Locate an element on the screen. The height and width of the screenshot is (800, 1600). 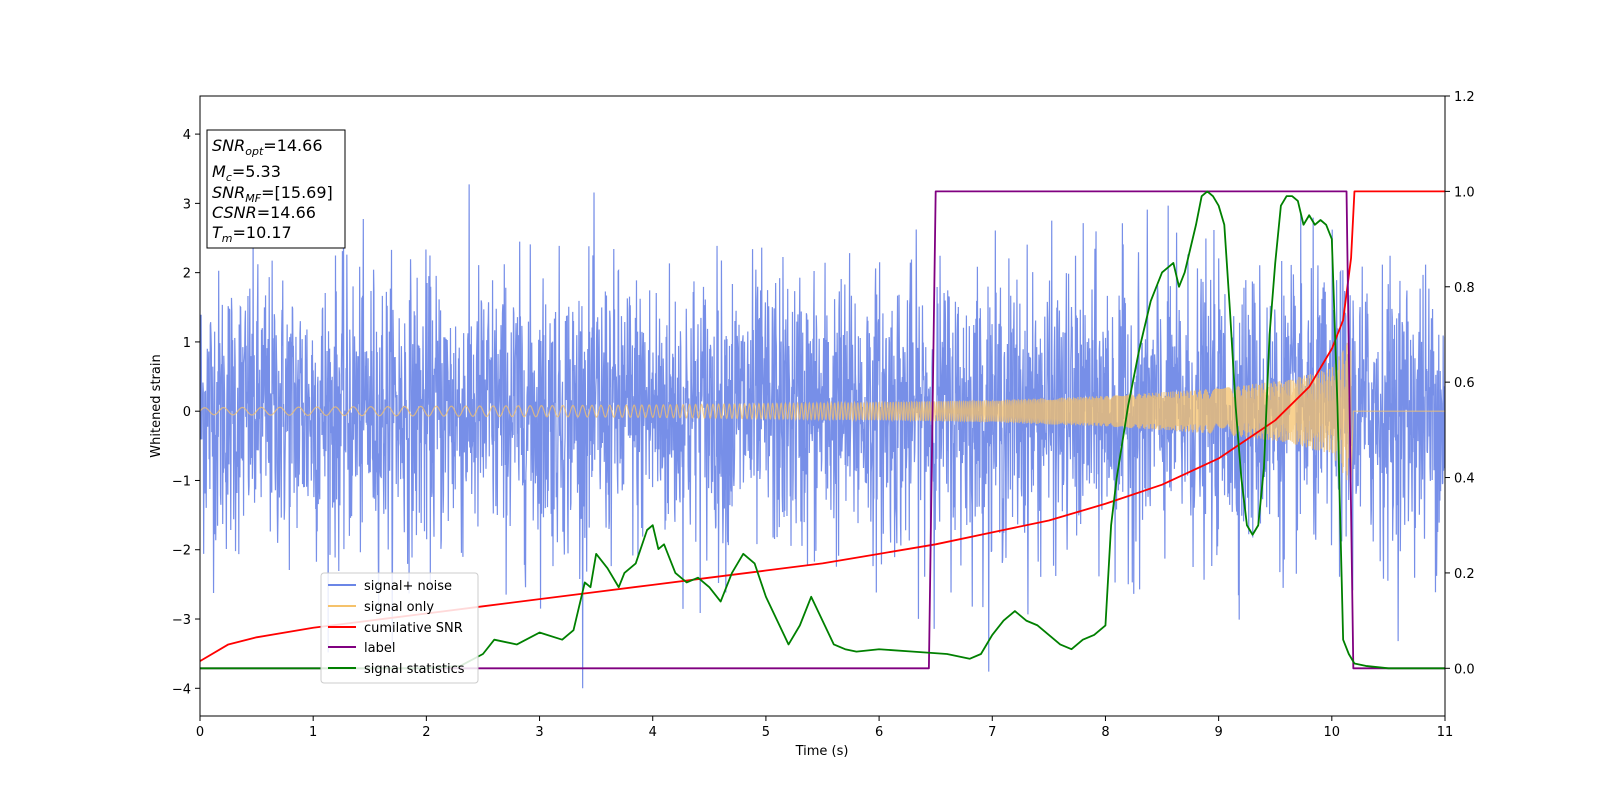
y-left-tick-label: −3 is located at coordinates (181, 620).